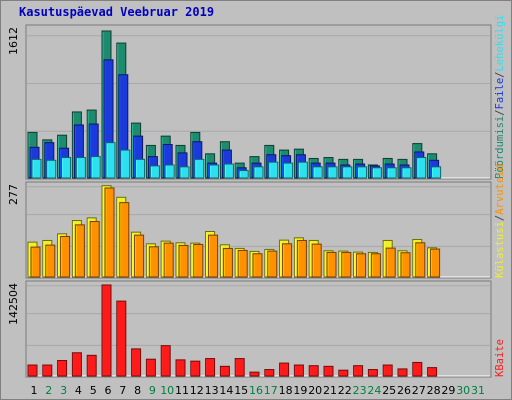  Describe the element at coordinates (434, 390) in the screenshot. I see `x-tick-day-28: 28` at that location.